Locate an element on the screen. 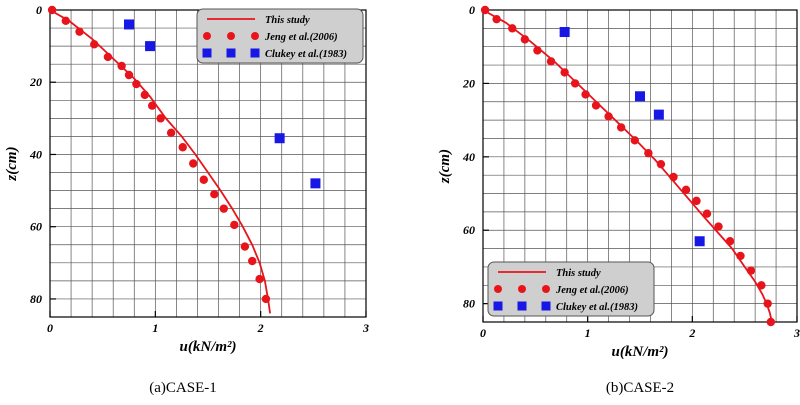 The image size is (800, 405). series-square is located at coordinates (632, 137).